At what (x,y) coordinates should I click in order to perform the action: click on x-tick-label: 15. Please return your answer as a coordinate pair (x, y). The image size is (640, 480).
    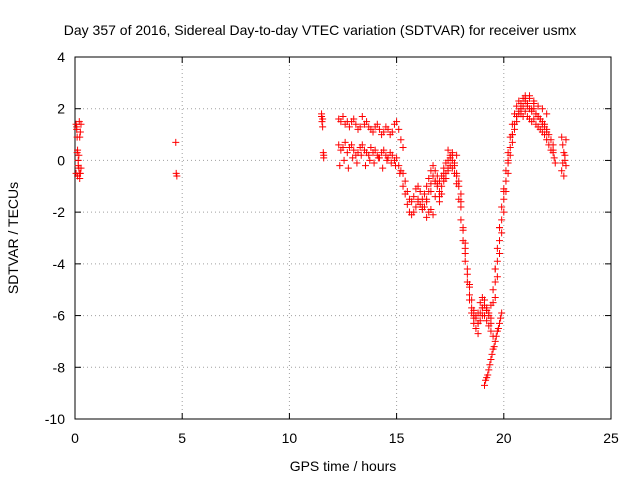
    Looking at the image, I should click on (397, 438).